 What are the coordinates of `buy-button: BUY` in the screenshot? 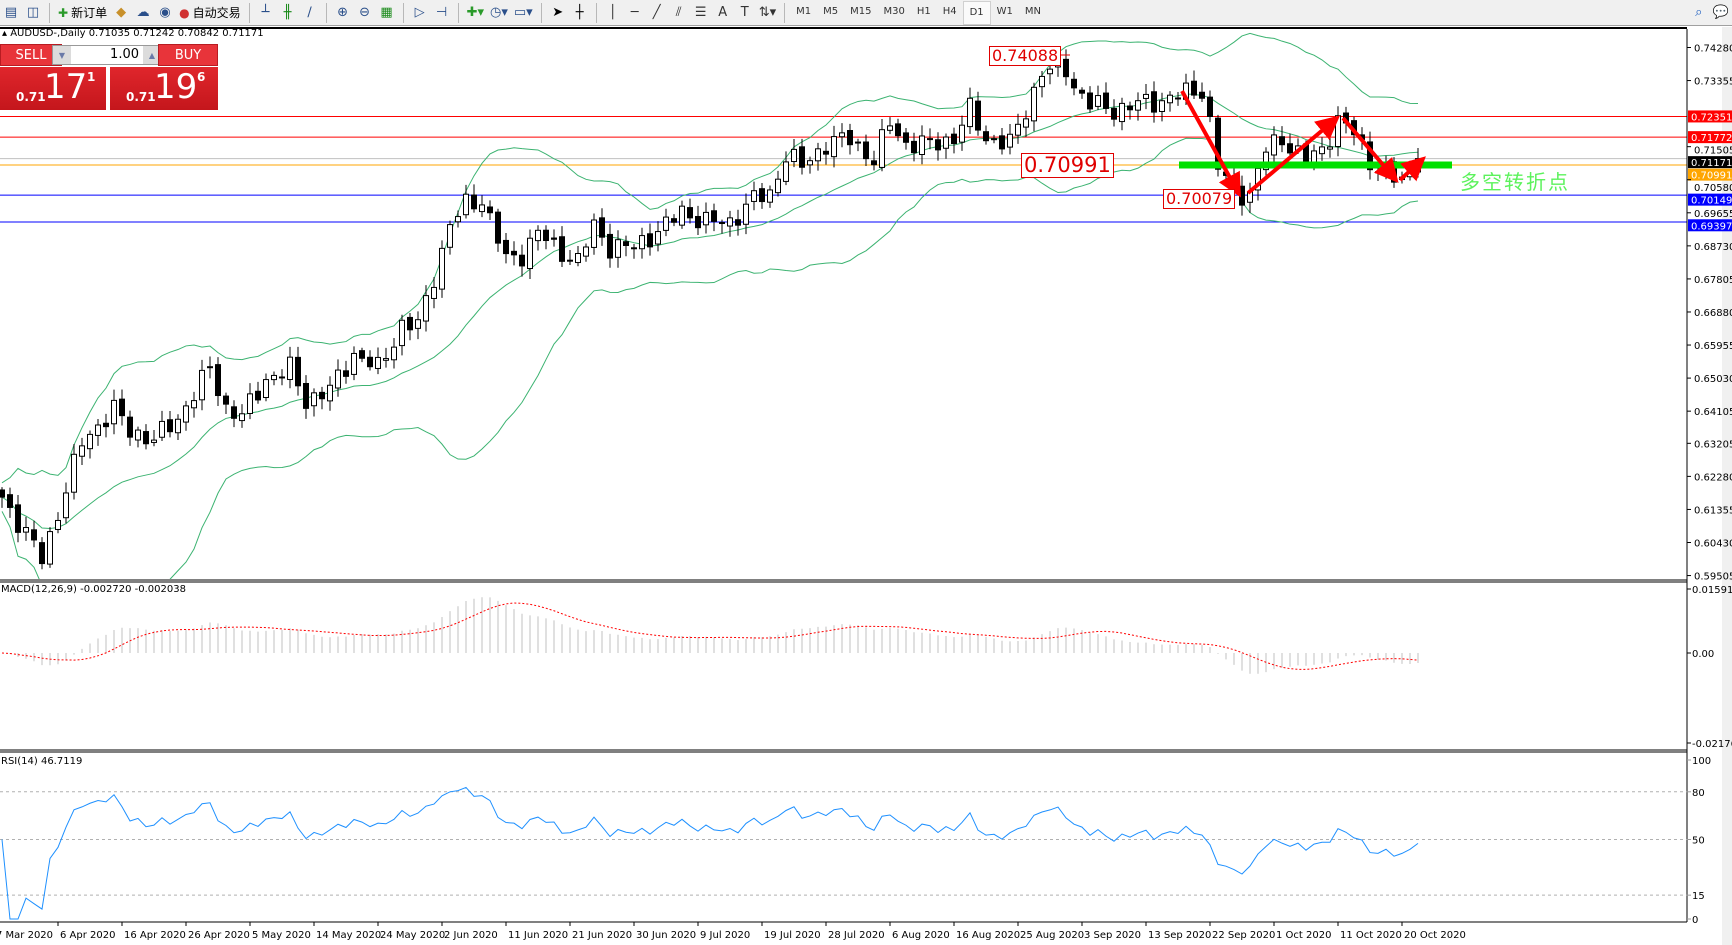 It's located at (188, 55).